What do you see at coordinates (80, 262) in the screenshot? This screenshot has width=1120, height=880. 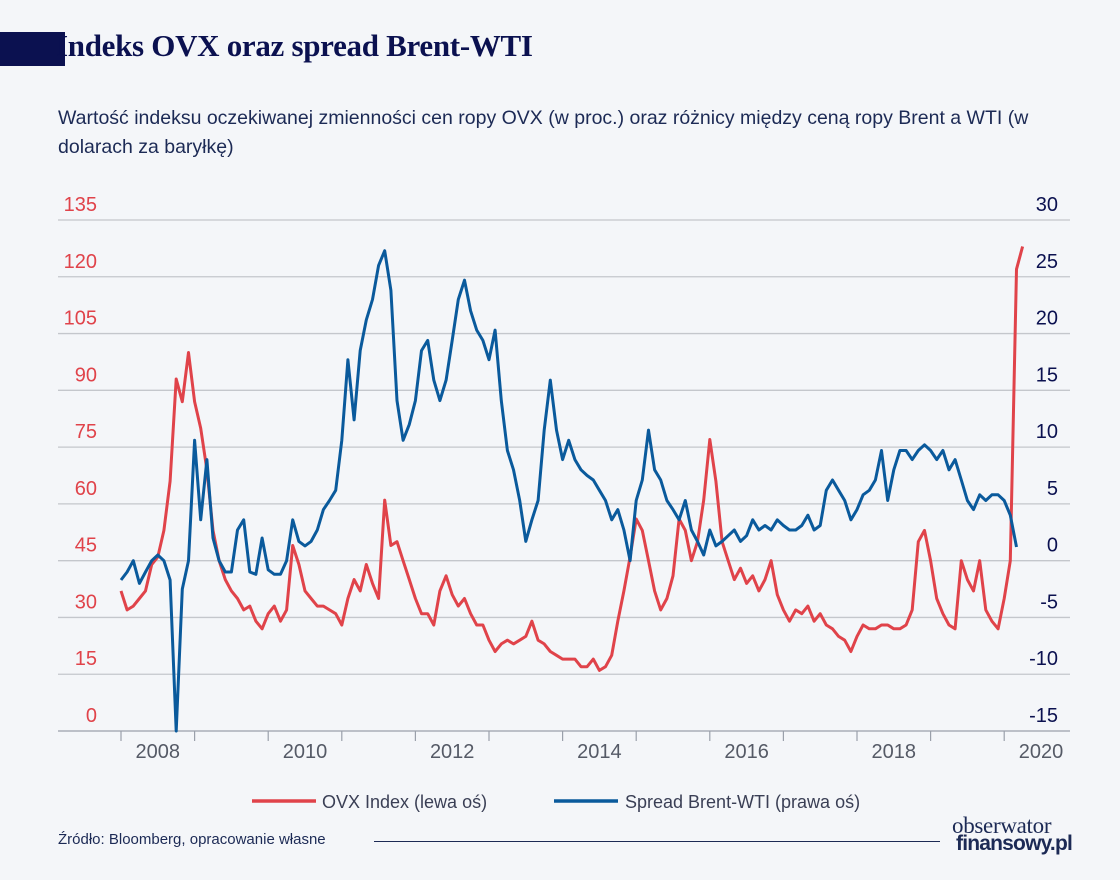 I see `left-tick-label: 120` at bounding box center [80, 262].